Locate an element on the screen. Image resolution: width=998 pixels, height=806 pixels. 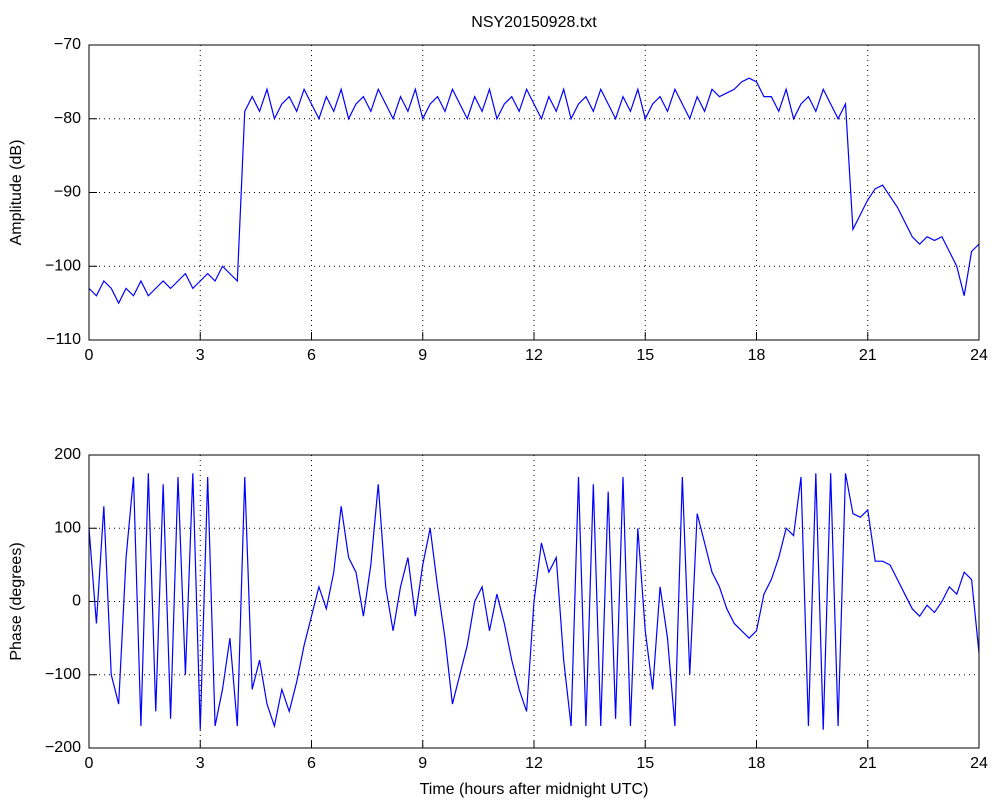
y-tick-label: −200 is located at coordinates (63, 747).